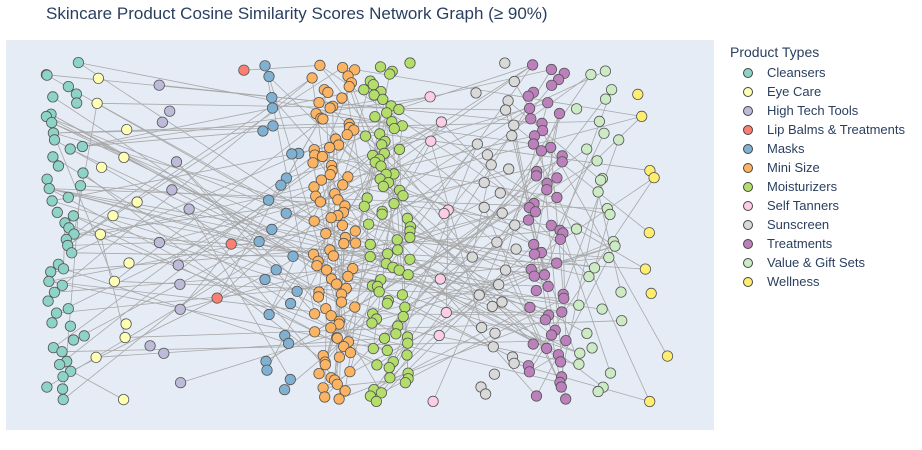 The width and height of the screenshot is (922, 450). Describe the element at coordinates (817, 91) in the screenshot. I see `legend-item: Eye Care` at that location.